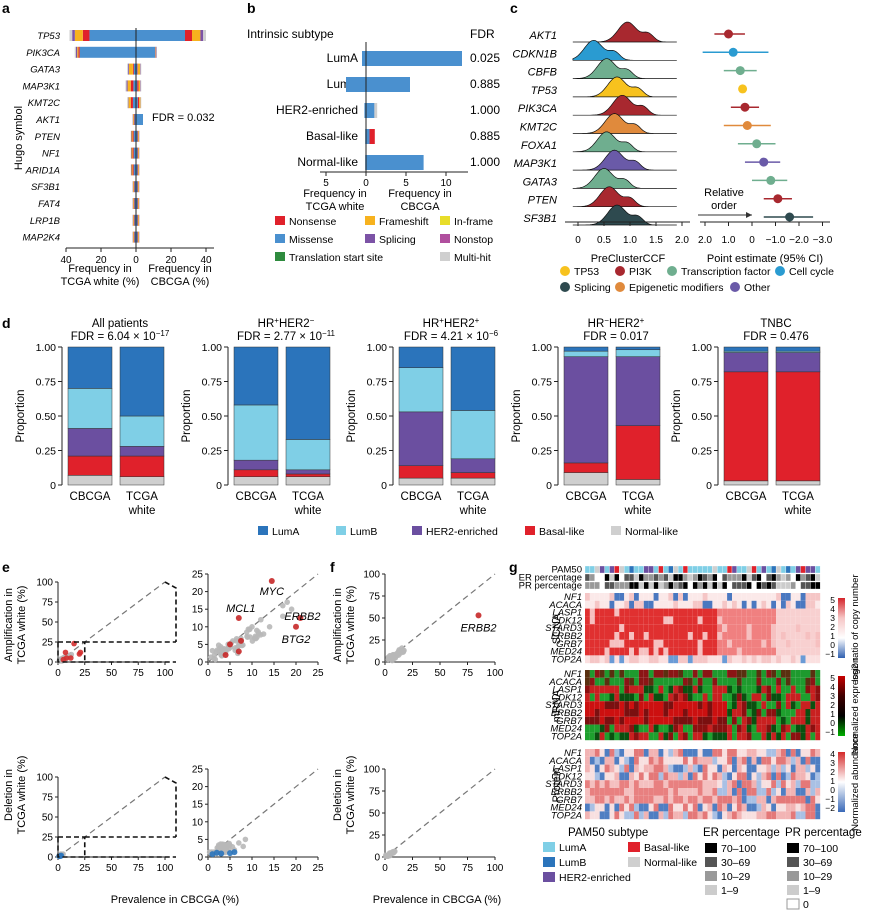  What do you see at coordinates (385, 673) in the screenshot?
I see `tick-label: 0` at bounding box center [385, 673].